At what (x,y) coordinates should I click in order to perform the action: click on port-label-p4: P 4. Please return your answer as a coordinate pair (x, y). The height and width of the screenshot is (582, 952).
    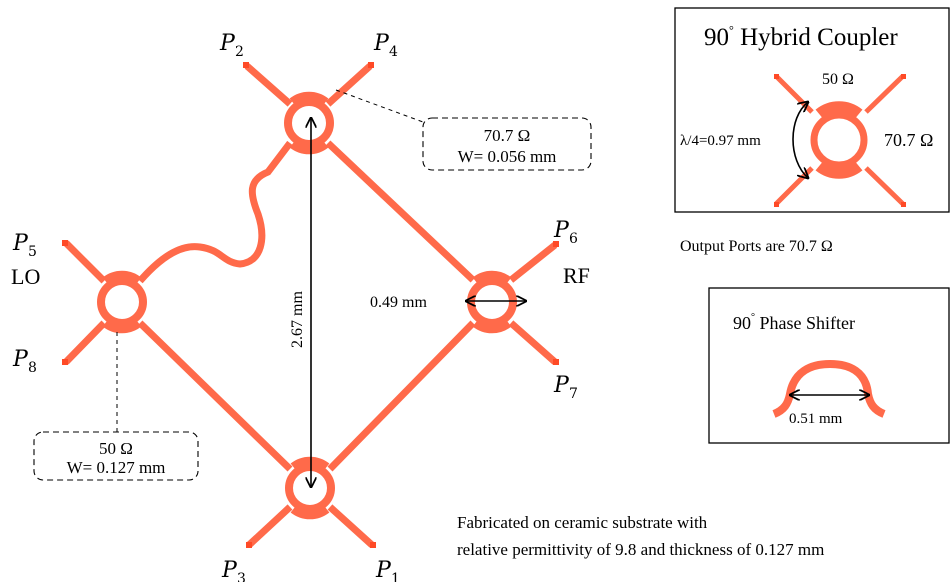
    Looking at the image, I should click on (385, 45).